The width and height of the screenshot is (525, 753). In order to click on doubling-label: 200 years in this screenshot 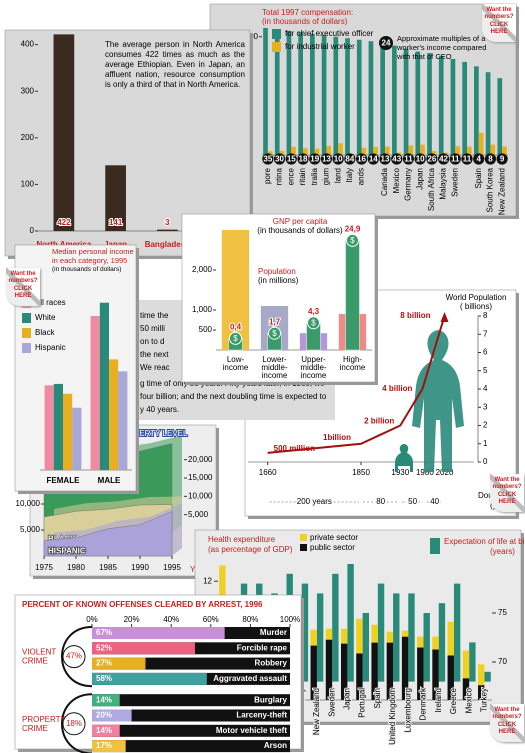, I will do `click(314, 501)`.